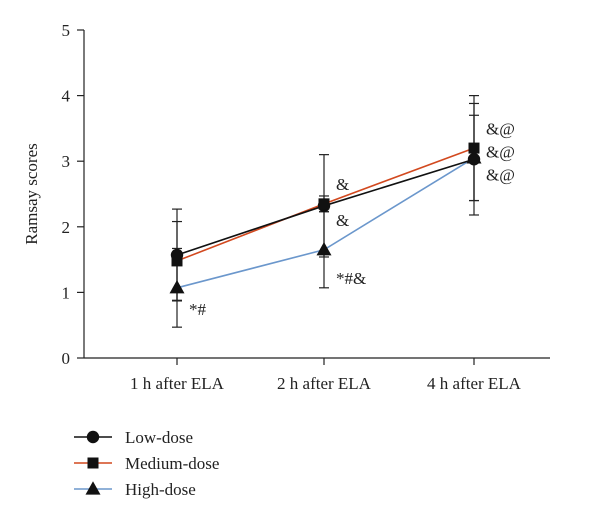 The height and width of the screenshot is (526, 600). Describe the element at coordinates (325, 223) in the screenshot. I see `series-line` at that location.